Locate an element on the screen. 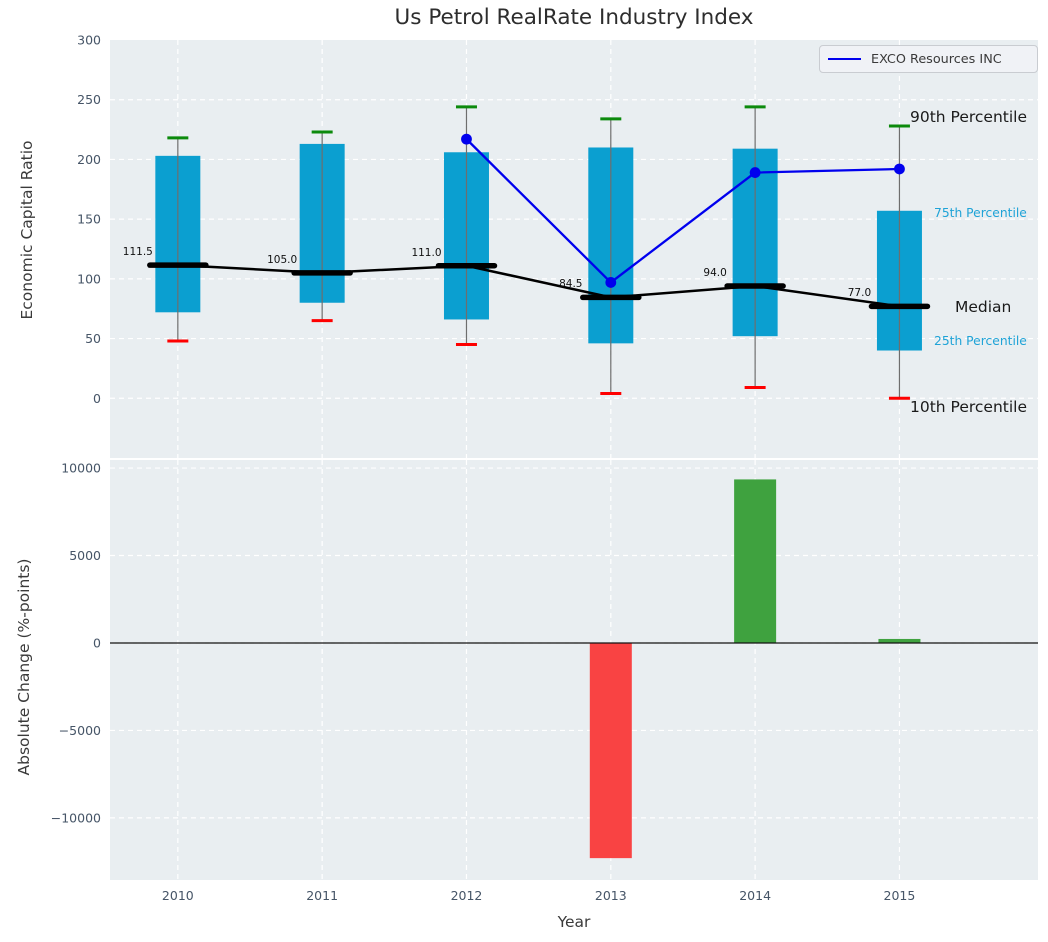 The width and height of the screenshot is (1048, 942). x-tick-label: 2013 is located at coordinates (611, 895).